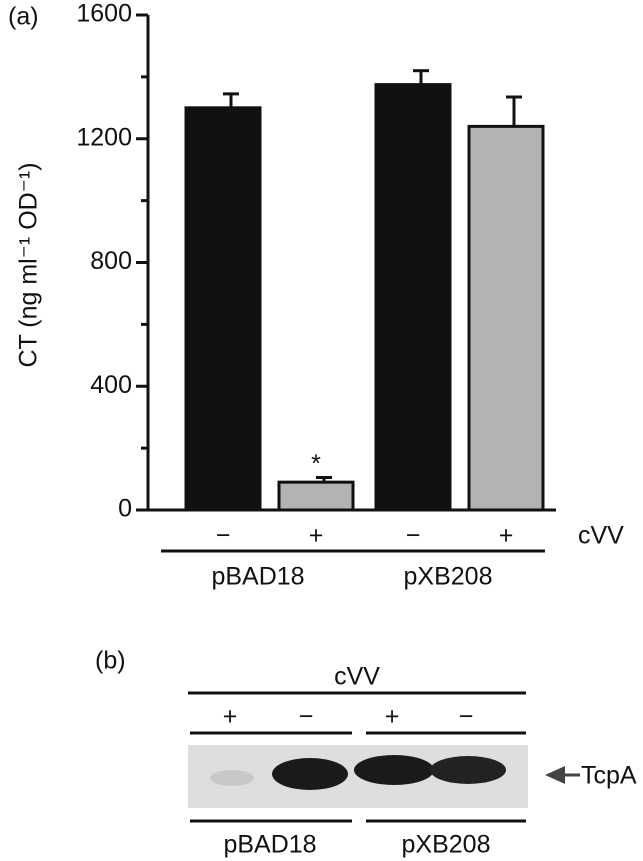  What do you see at coordinates (111, 385) in the screenshot?
I see `y-tick-label: 400` at bounding box center [111, 385].